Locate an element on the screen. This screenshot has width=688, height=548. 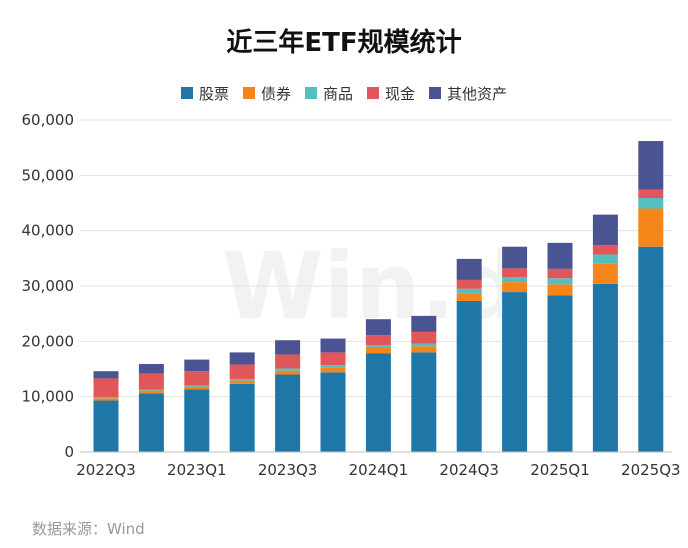
legend-label-0: 股票 is located at coordinates (214, 94).